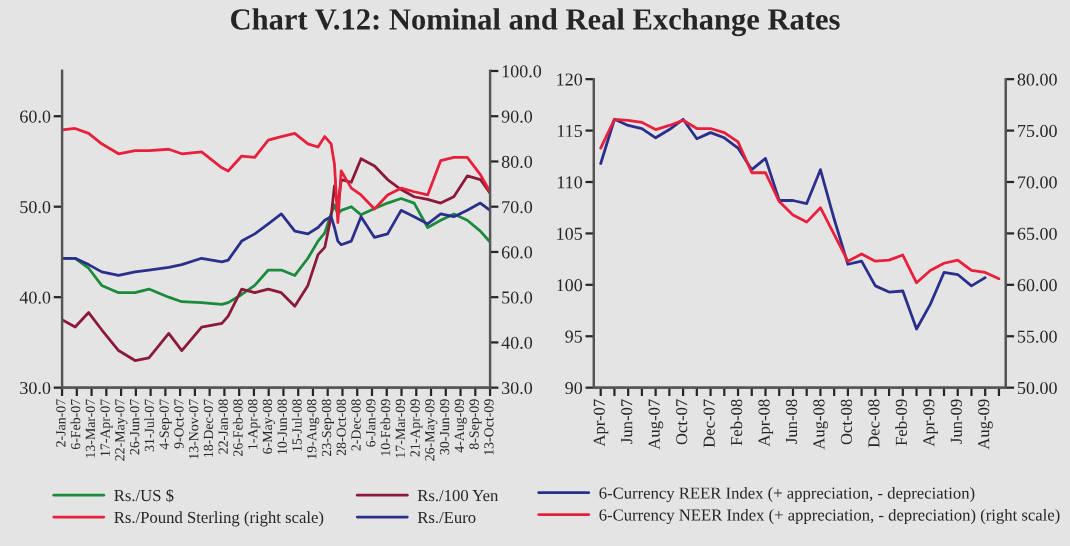 This screenshot has width=1070, height=546. What do you see at coordinates (956, 421) in the screenshot?
I see `x-tick-label: Jun-09` at bounding box center [956, 421].